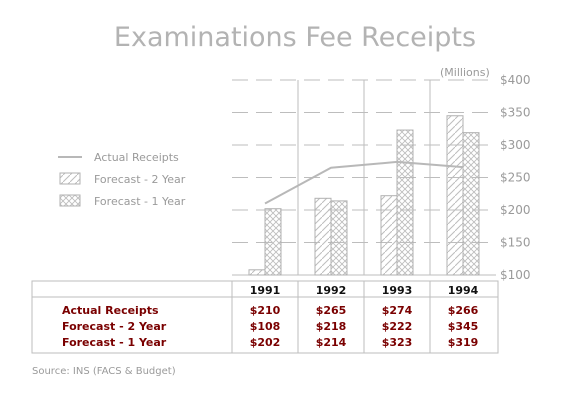 The width and height of the screenshot is (565, 406). What do you see at coordinates (463, 342) in the screenshot?
I see `cell-forecast1-1994: $319` at bounding box center [463, 342].